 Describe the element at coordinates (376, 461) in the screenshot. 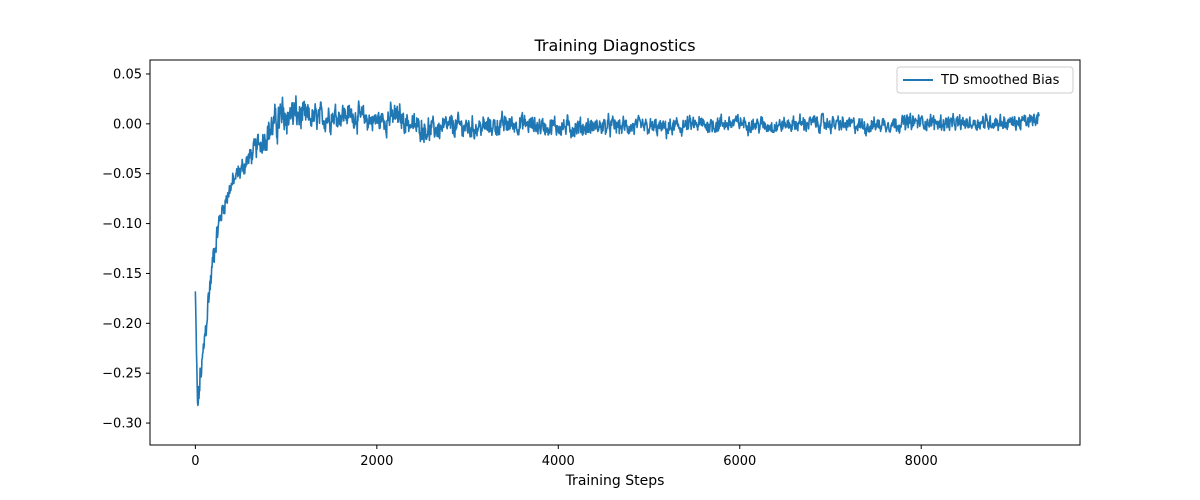

I see `x-tick-label: 2000` at that location.